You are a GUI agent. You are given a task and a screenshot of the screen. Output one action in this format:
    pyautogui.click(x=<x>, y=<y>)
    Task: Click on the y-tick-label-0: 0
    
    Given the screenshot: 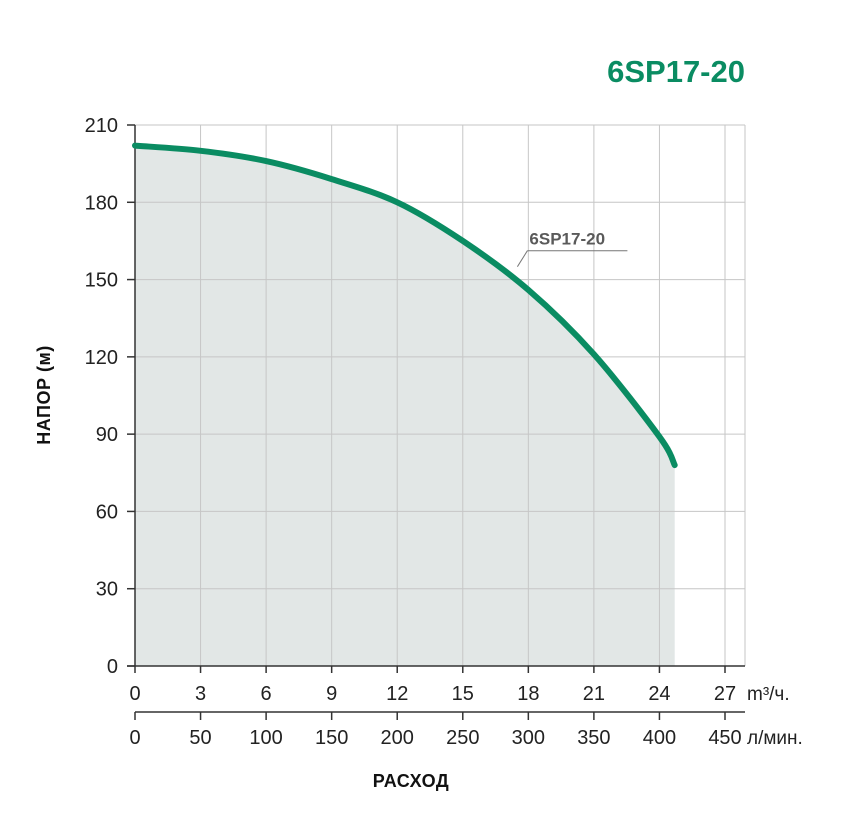 What is the action you would take?
    pyautogui.click(x=112, y=667)
    